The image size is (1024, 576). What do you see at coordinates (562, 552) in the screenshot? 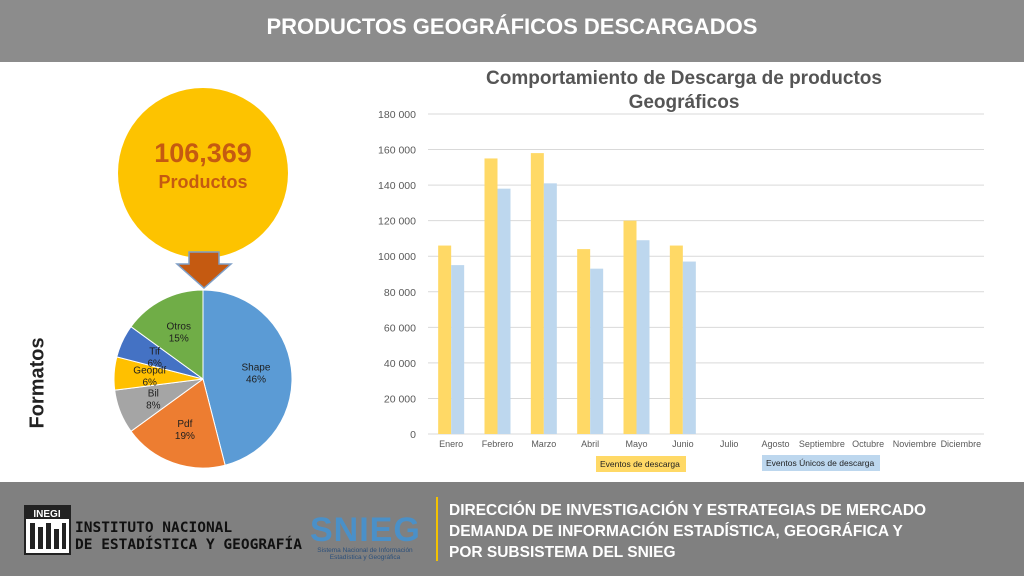
I see `footer-line3: POR SUBSISTEMA DEL SNIEG` at bounding box center [562, 552].